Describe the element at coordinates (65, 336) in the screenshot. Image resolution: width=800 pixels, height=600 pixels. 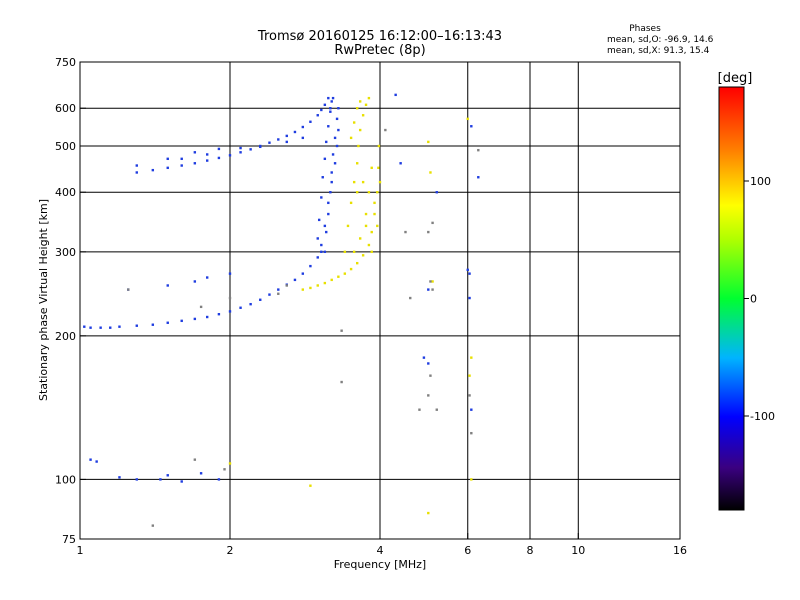
I see `y-tick-label: 200` at that location.